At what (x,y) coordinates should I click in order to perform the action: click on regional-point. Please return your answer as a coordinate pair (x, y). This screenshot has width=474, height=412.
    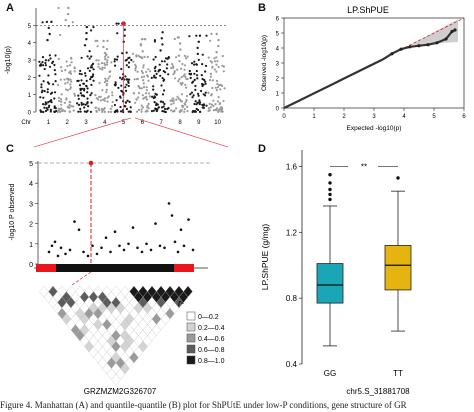
    Looking at the image, I should click on (172, 215).